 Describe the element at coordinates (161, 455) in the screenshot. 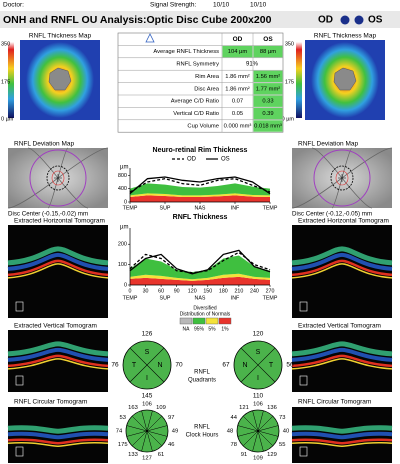

I see `clock-value: 61` at that location.